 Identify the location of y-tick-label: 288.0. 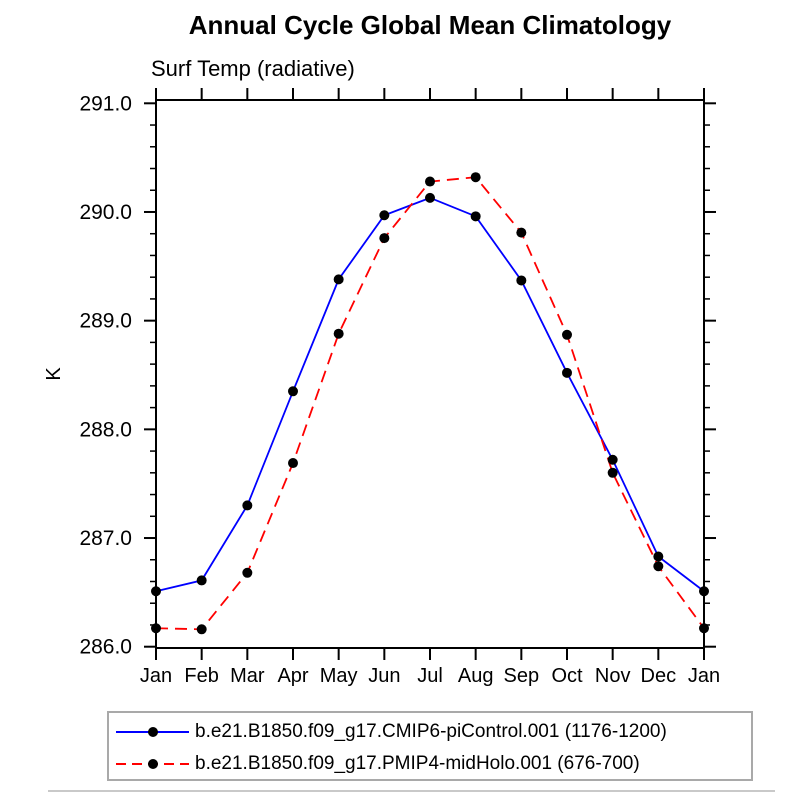
(105, 429).